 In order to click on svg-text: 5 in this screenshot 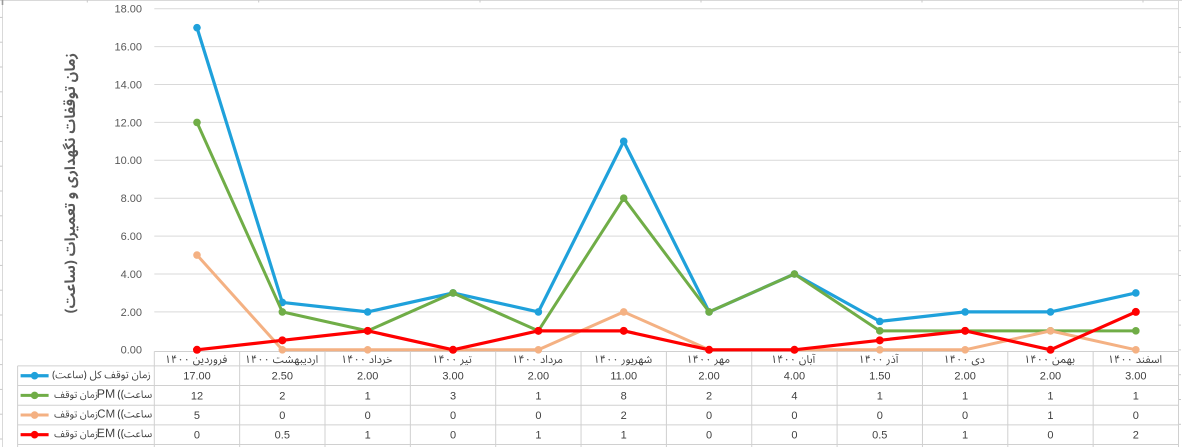, I will do `click(197, 416)`.